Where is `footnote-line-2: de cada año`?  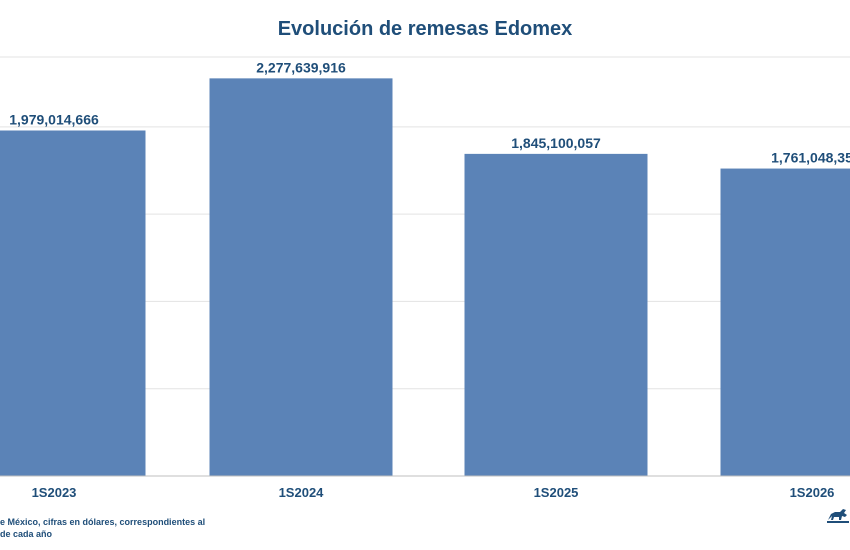 footnote-line-2: de cada año is located at coordinates (26, 534).